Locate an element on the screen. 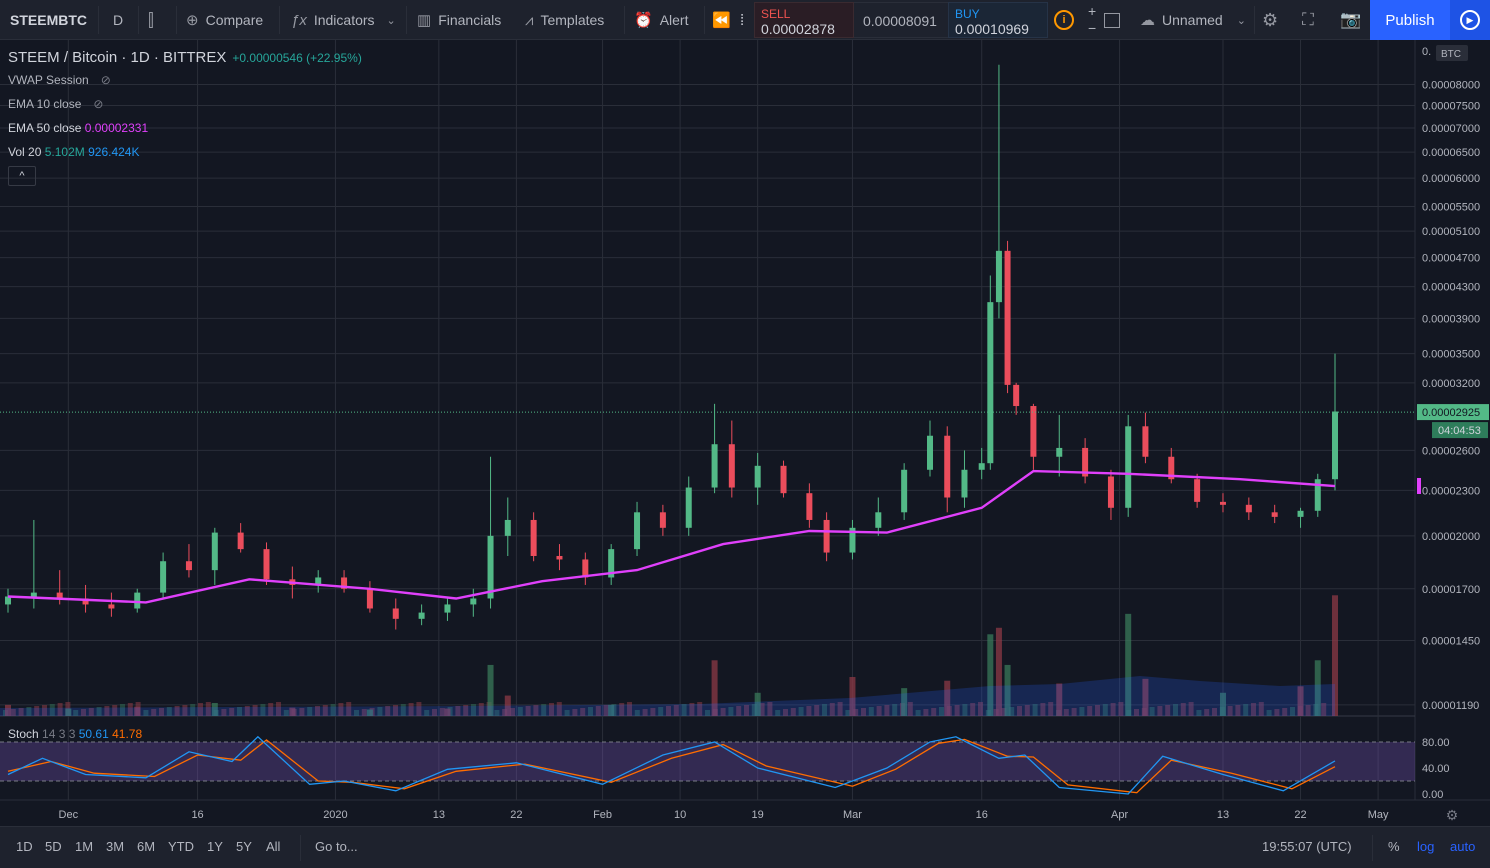 The height and width of the screenshot is (868, 1490). time-tick-label: 22 is located at coordinates (516, 815).